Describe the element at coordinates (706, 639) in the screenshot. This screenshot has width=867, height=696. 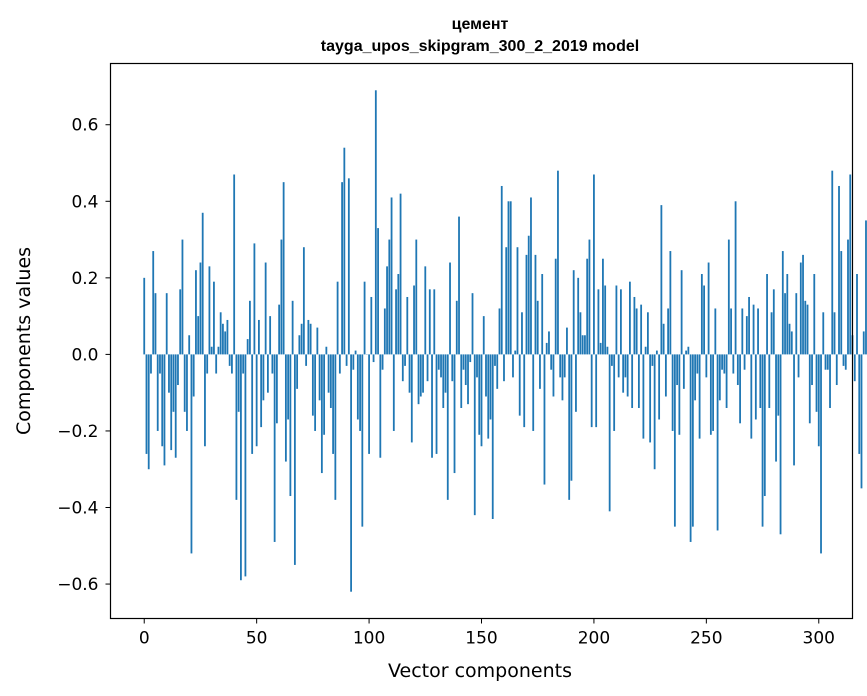
I see `x-tick-label: 250` at that location.